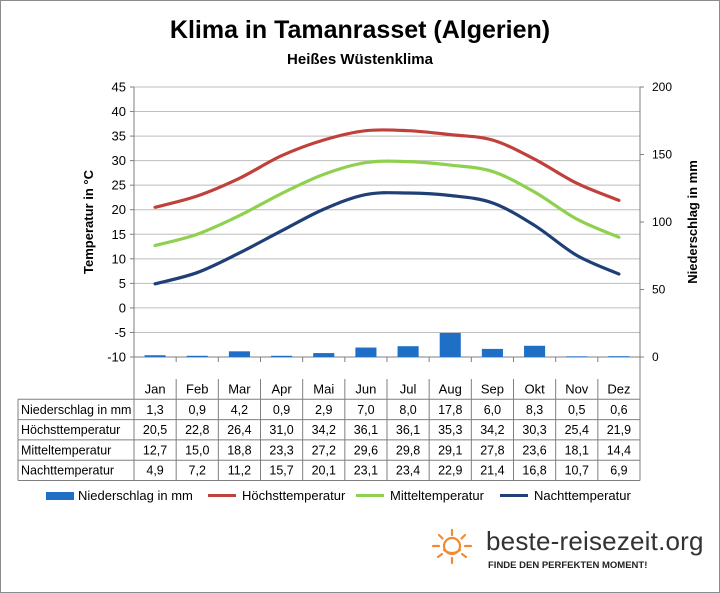  Describe the element at coordinates (119, 111) in the screenshot. I see `y-tick-label-left-1: 40` at that location.